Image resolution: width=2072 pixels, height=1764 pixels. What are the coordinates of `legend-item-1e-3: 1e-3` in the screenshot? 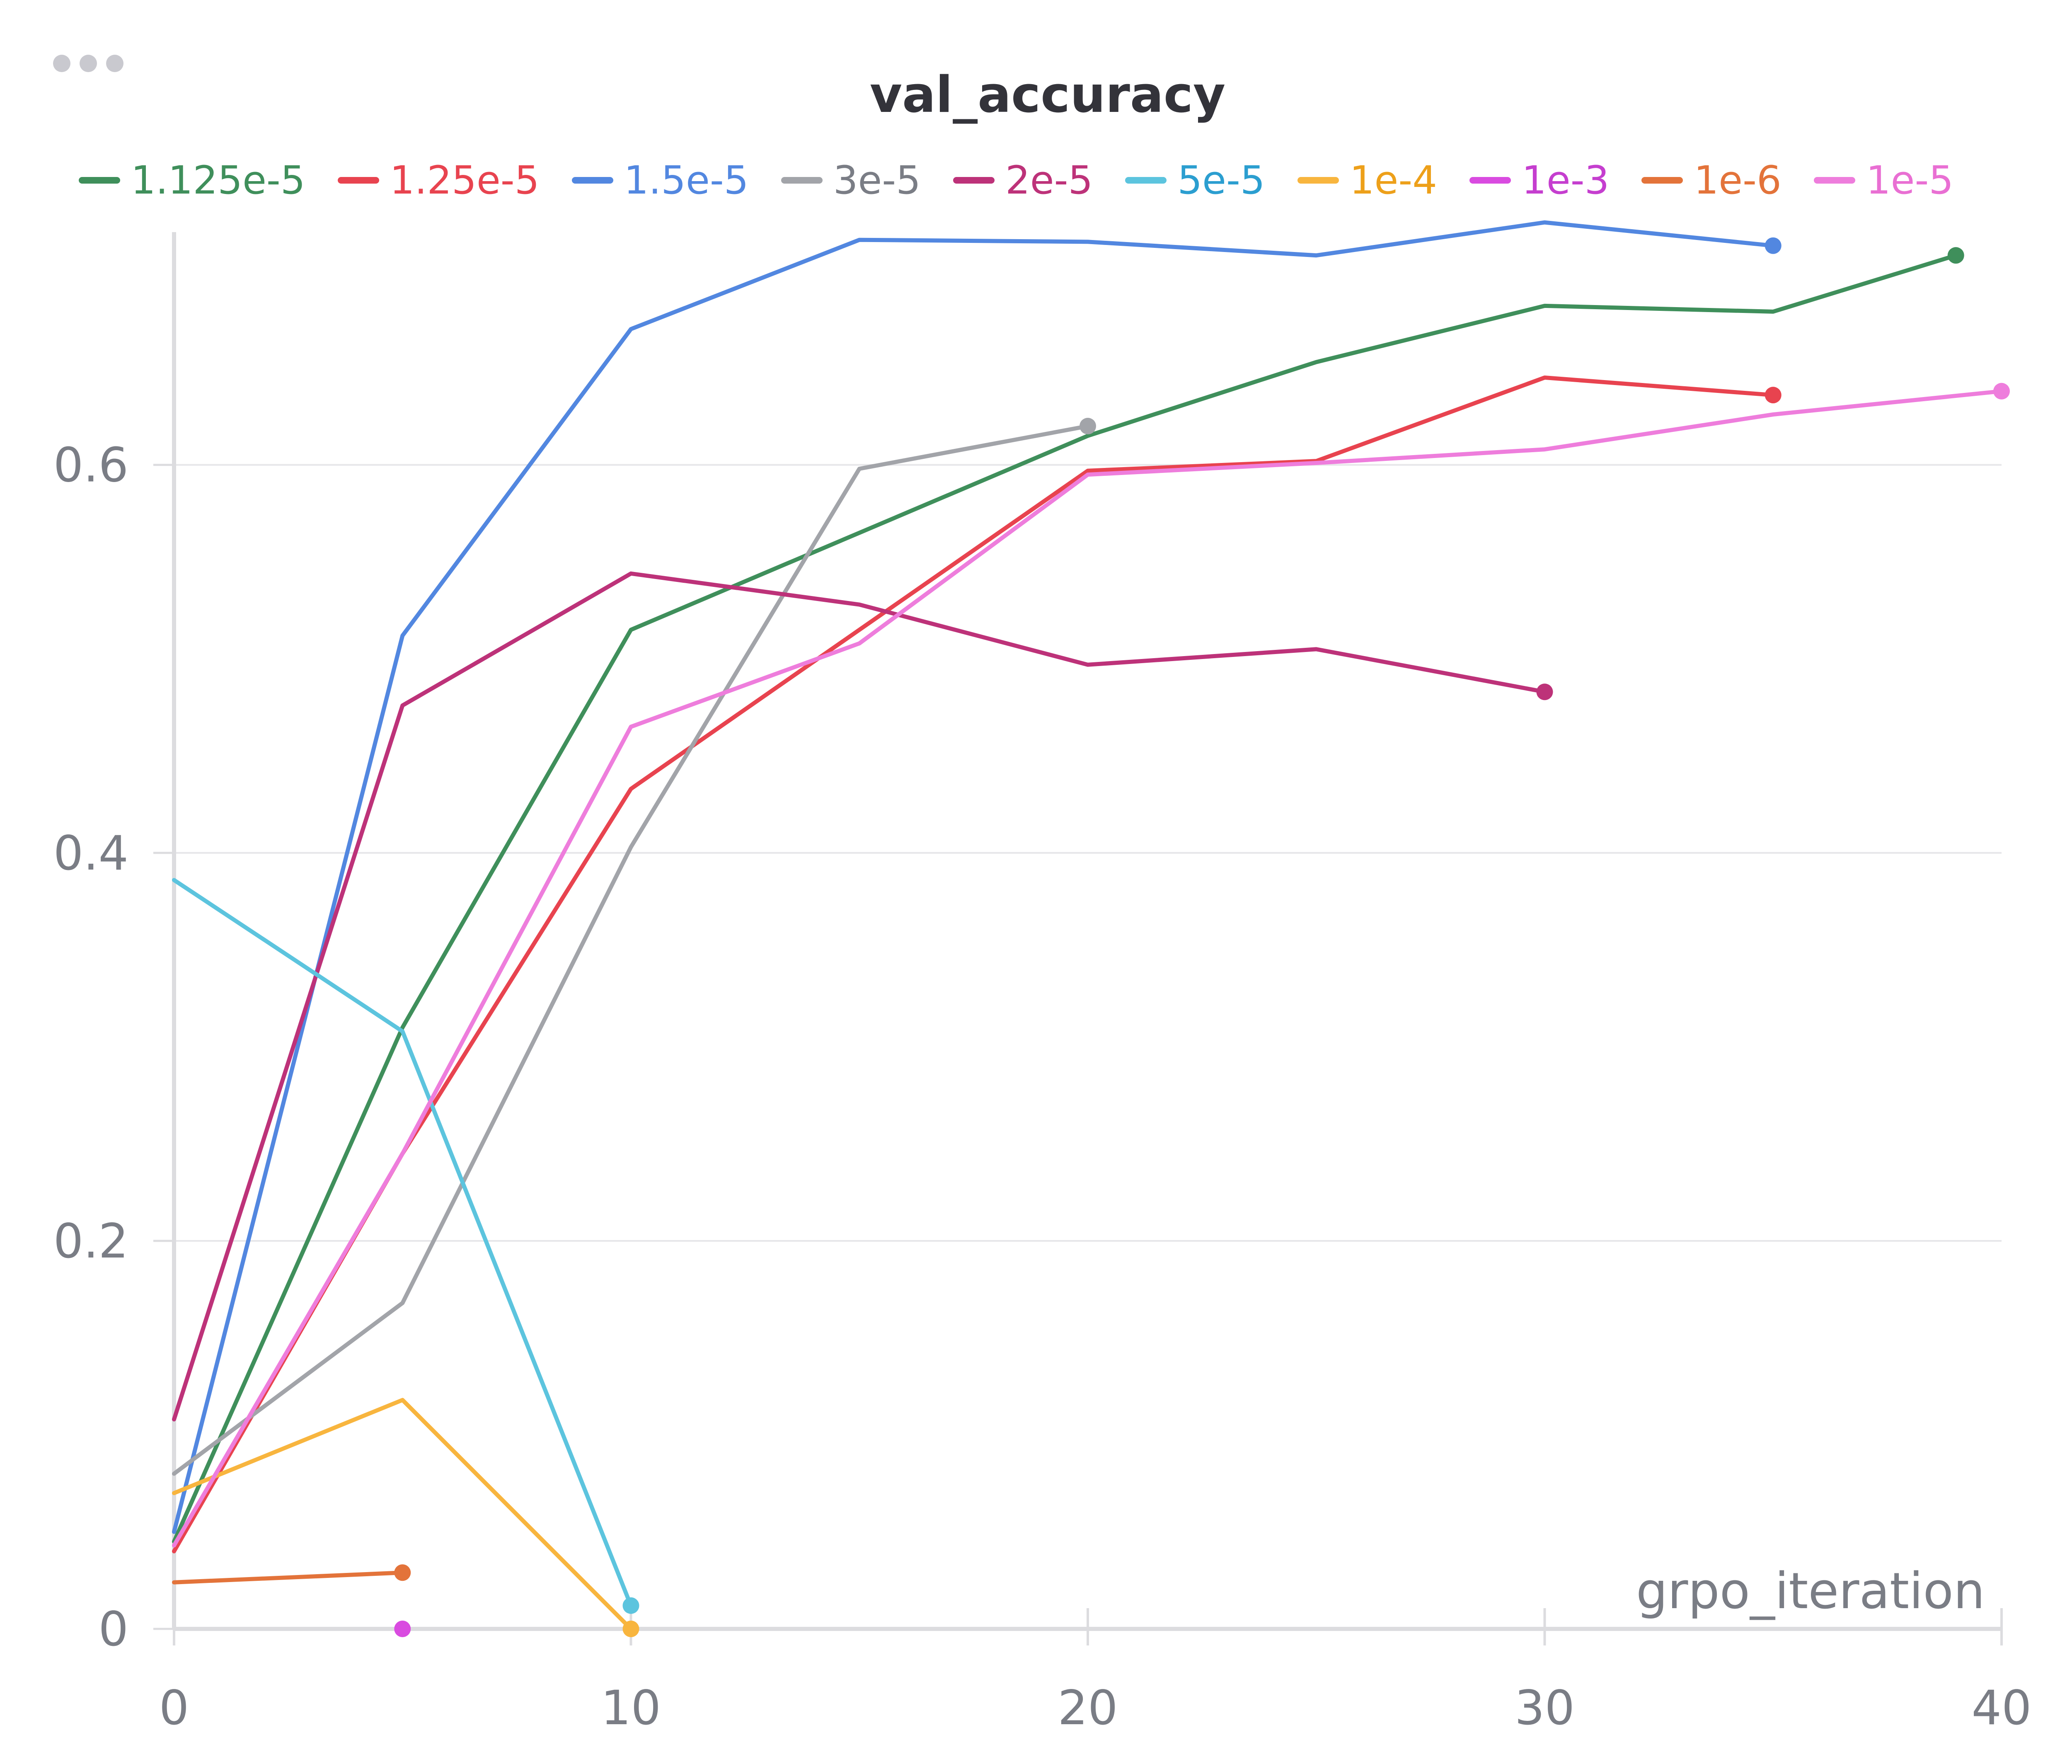 It's located at (1539, 180).